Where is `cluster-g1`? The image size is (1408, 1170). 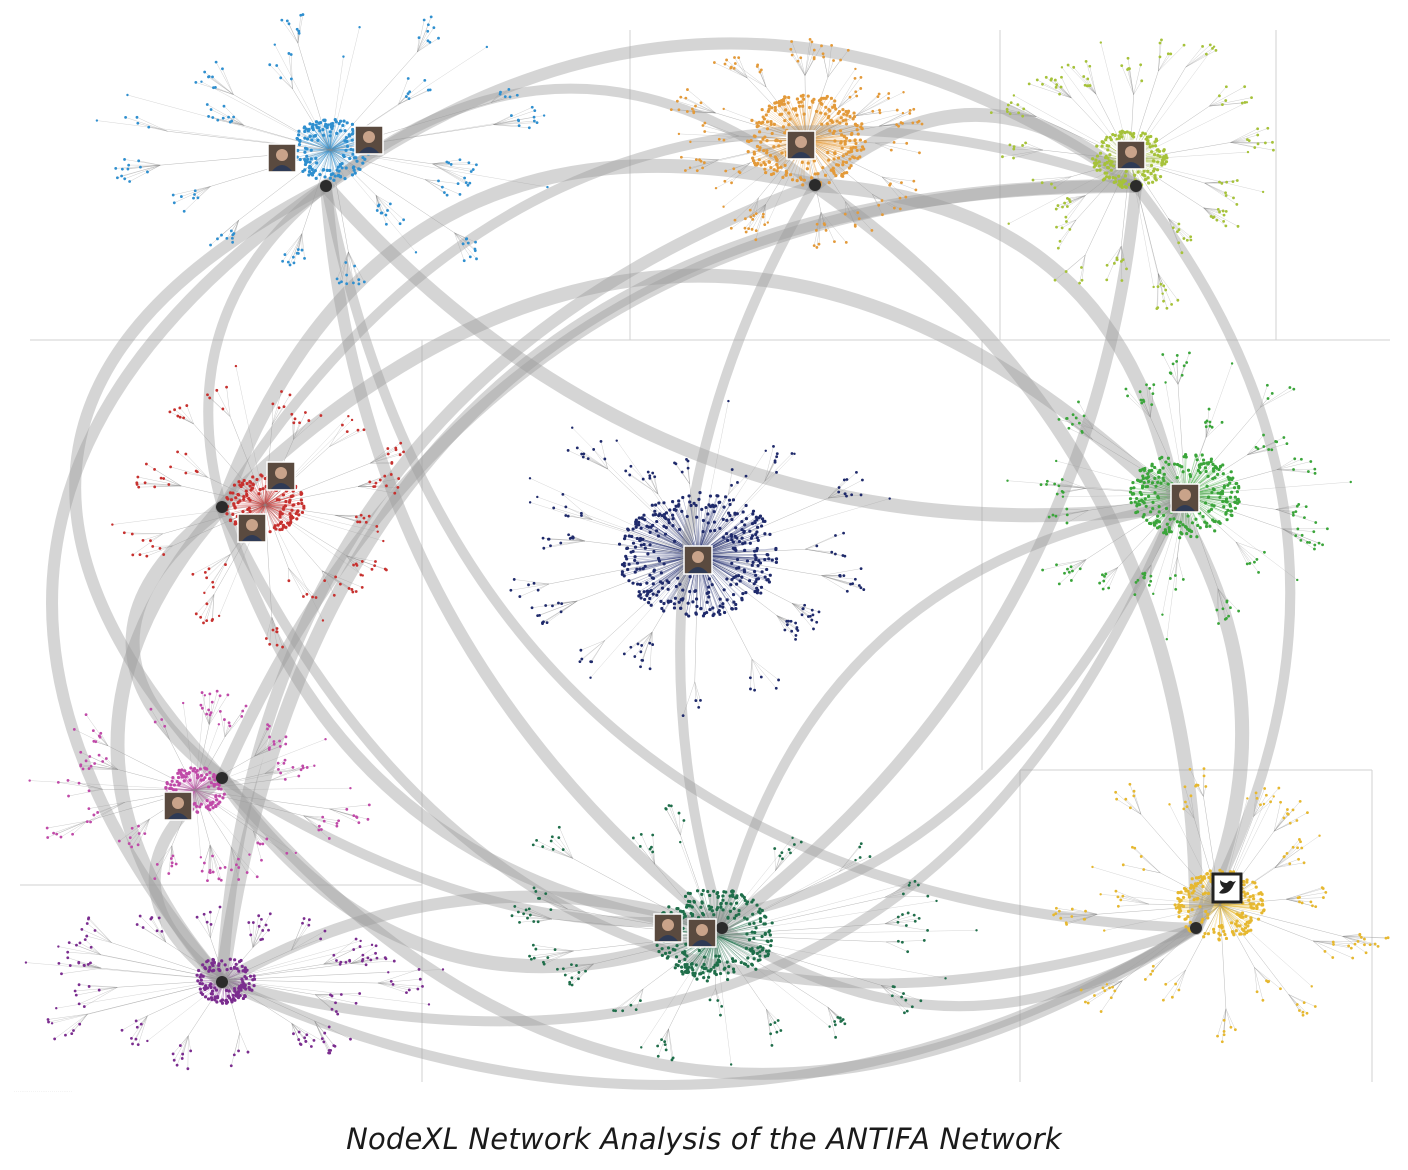 cluster-g1 is located at coordinates (322, 149).